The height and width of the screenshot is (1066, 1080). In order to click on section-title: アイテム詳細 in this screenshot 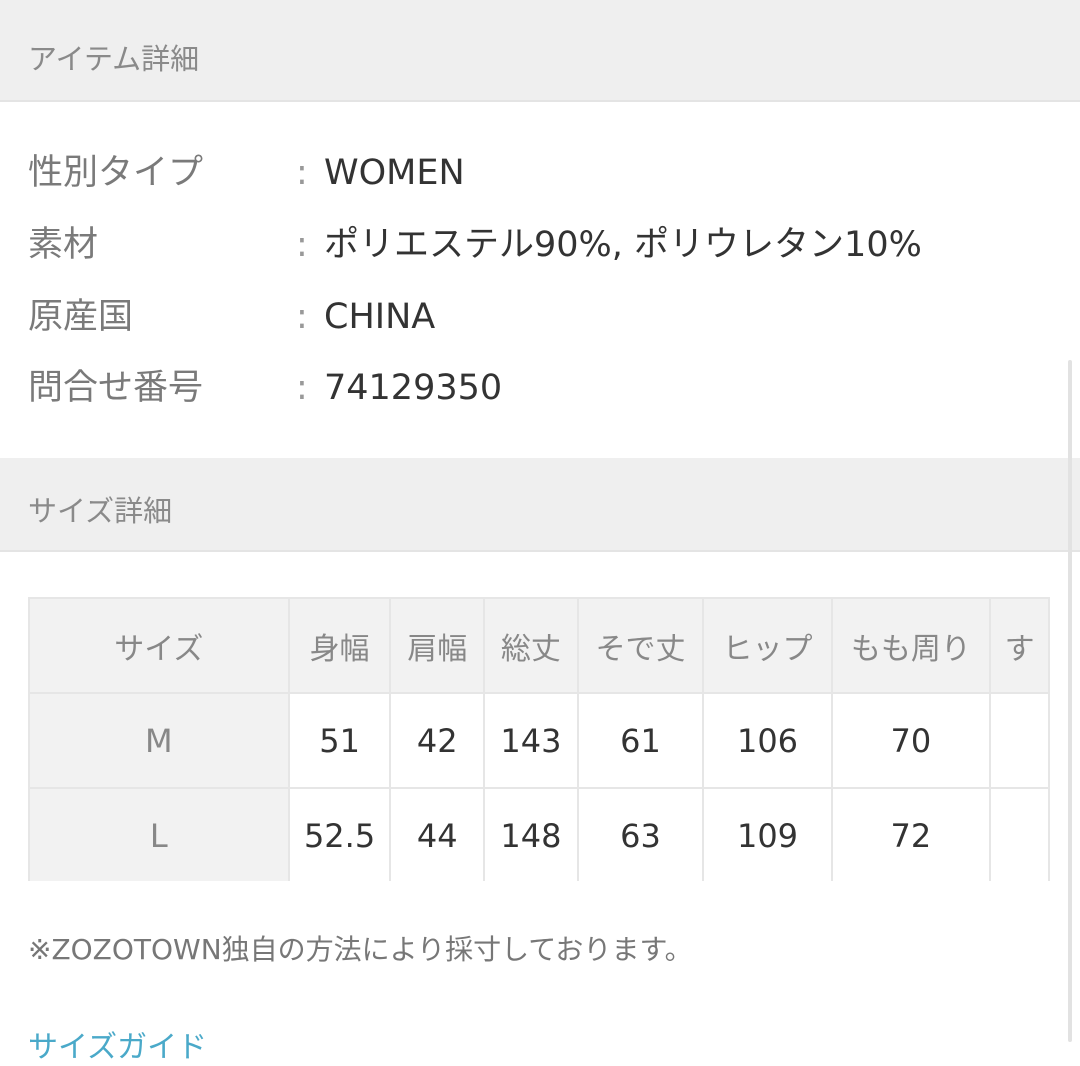, I will do `click(114, 59)`.